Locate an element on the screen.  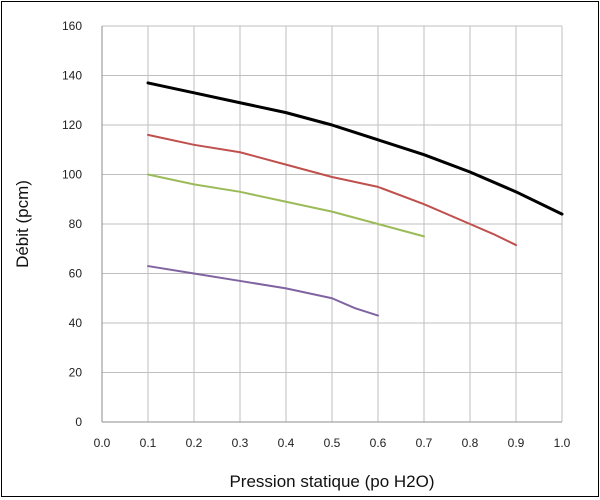
y-tick-label: 160 is located at coordinates (72, 26).